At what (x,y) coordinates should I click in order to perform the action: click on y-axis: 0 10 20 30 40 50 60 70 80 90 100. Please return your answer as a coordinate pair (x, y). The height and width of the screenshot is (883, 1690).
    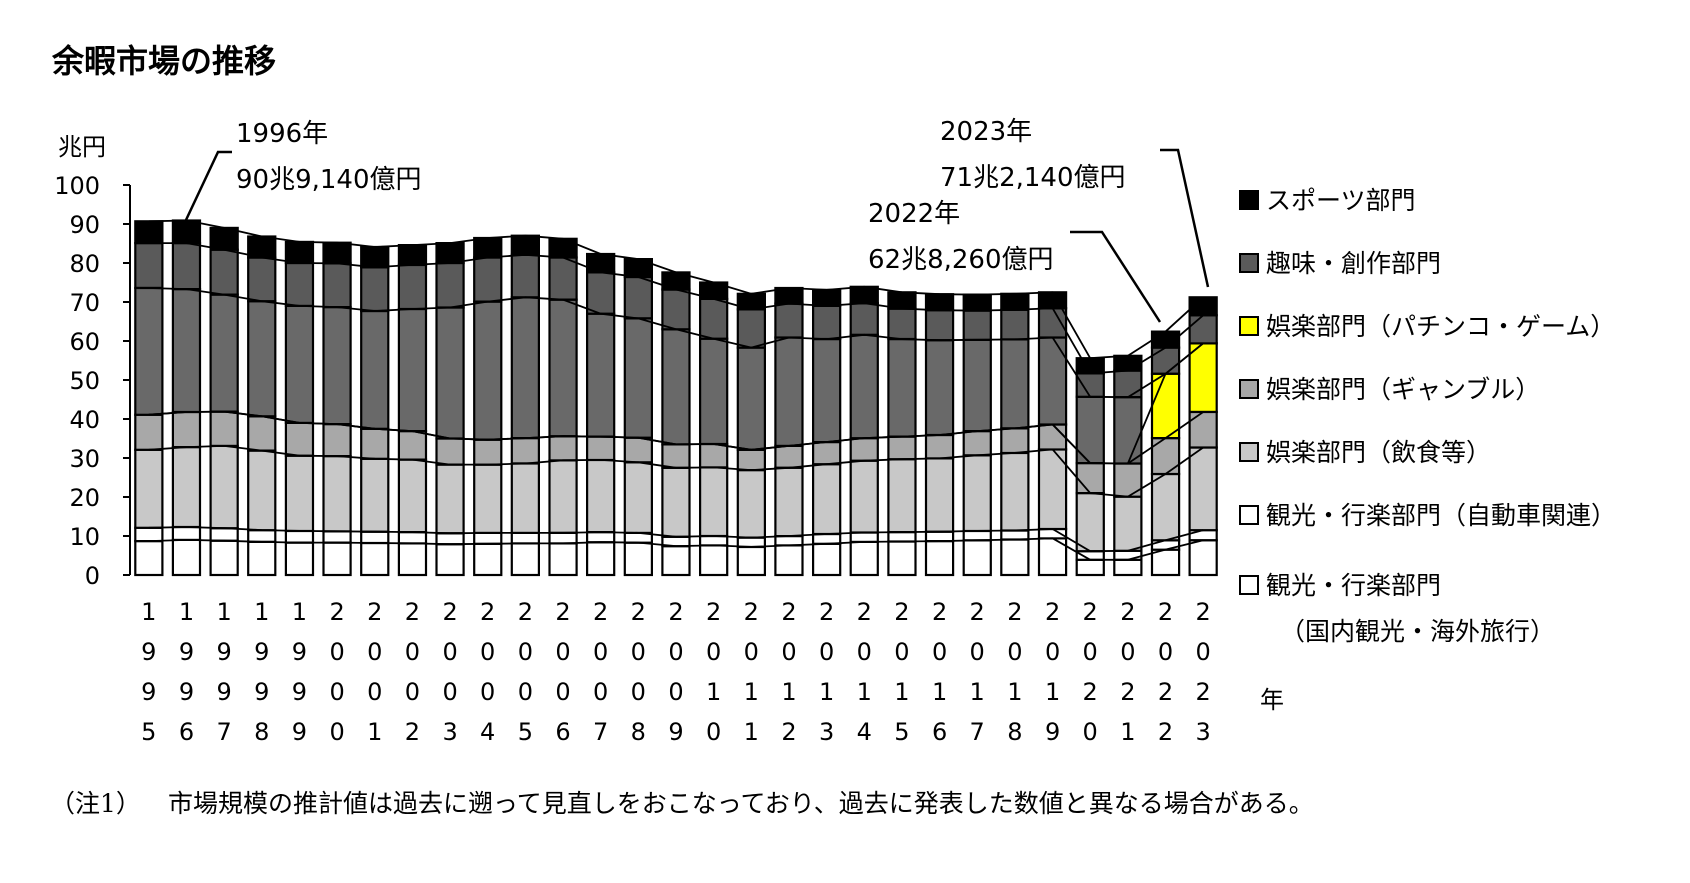
    Looking at the image, I should click on (92, 381).